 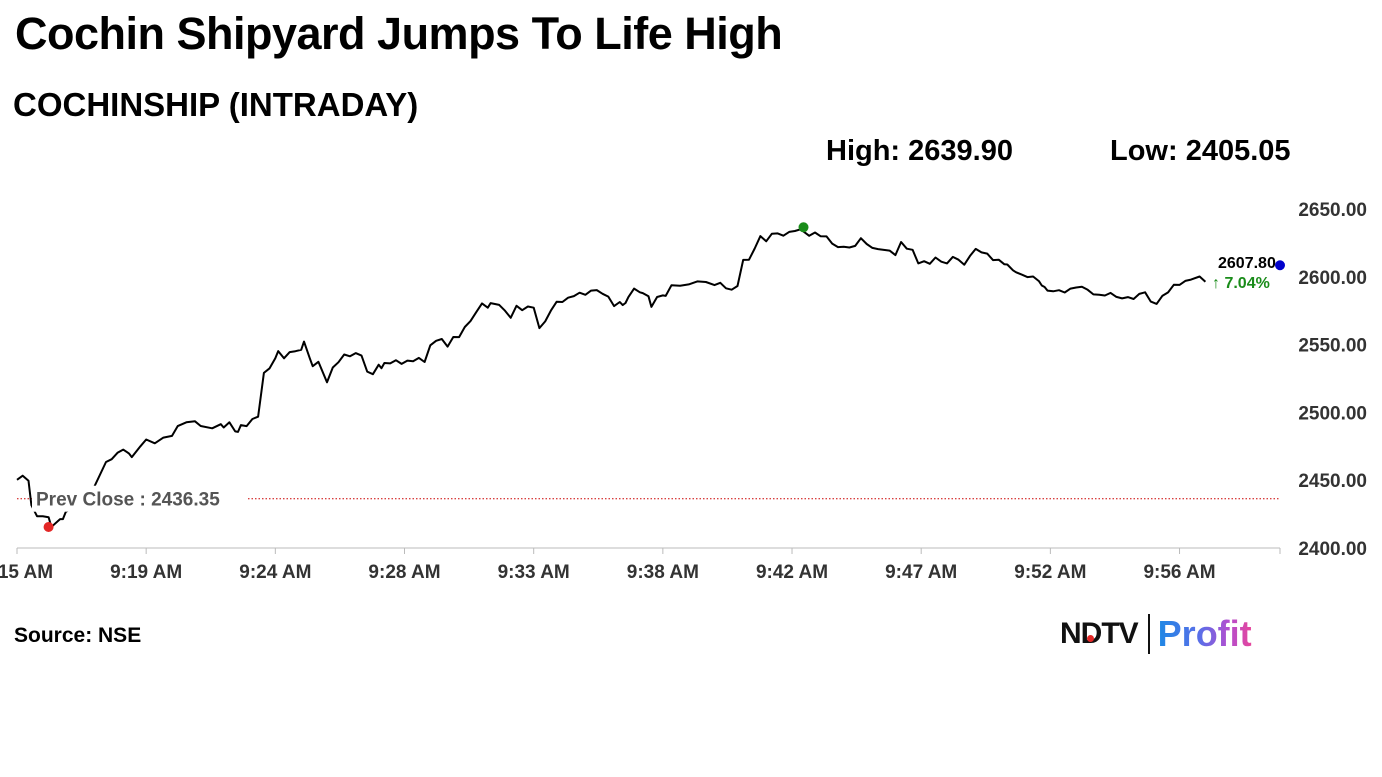 I want to click on change-percent-label: ↑ 7.04%, so click(x=1241, y=283).